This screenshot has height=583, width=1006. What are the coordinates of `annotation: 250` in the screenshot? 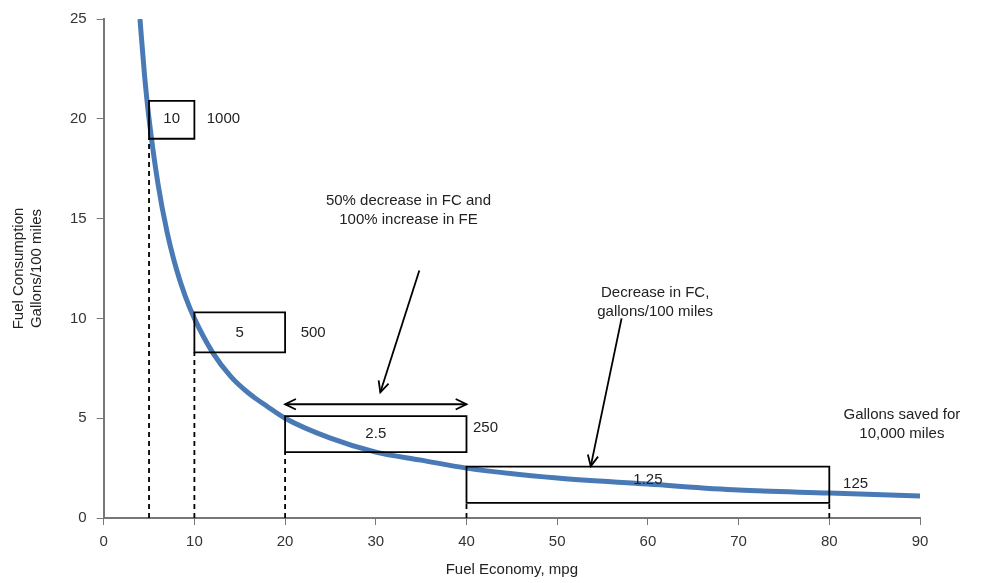 It's located at (486, 427).